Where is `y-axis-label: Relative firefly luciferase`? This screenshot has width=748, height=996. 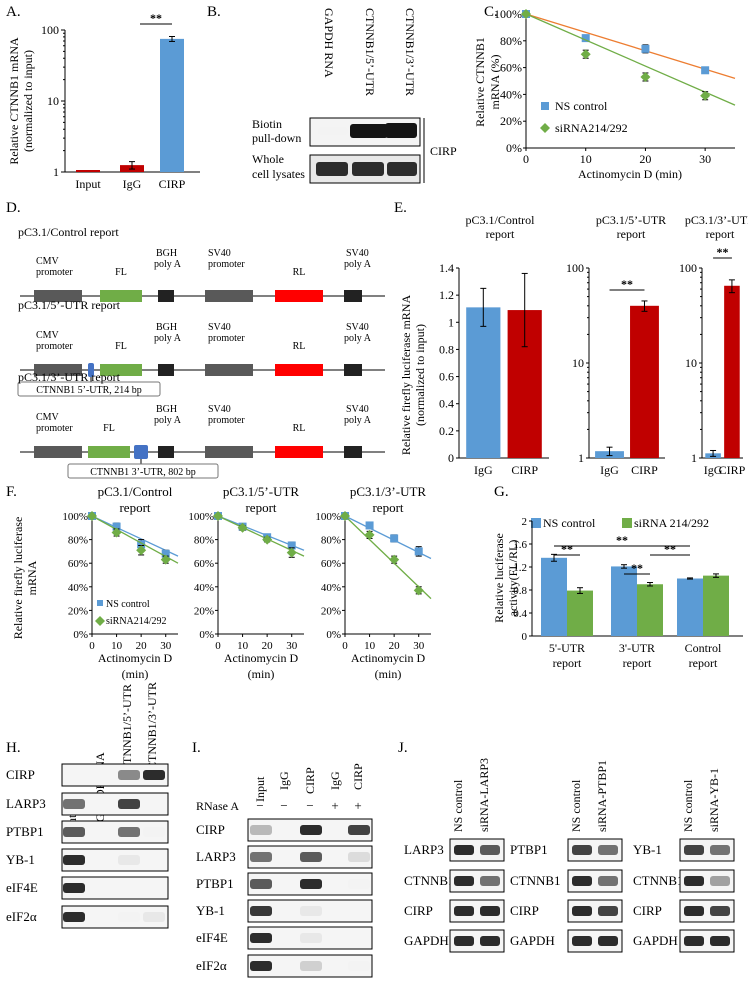 y-axis-label: Relative firefly luciferase is located at coordinates (18, 578).